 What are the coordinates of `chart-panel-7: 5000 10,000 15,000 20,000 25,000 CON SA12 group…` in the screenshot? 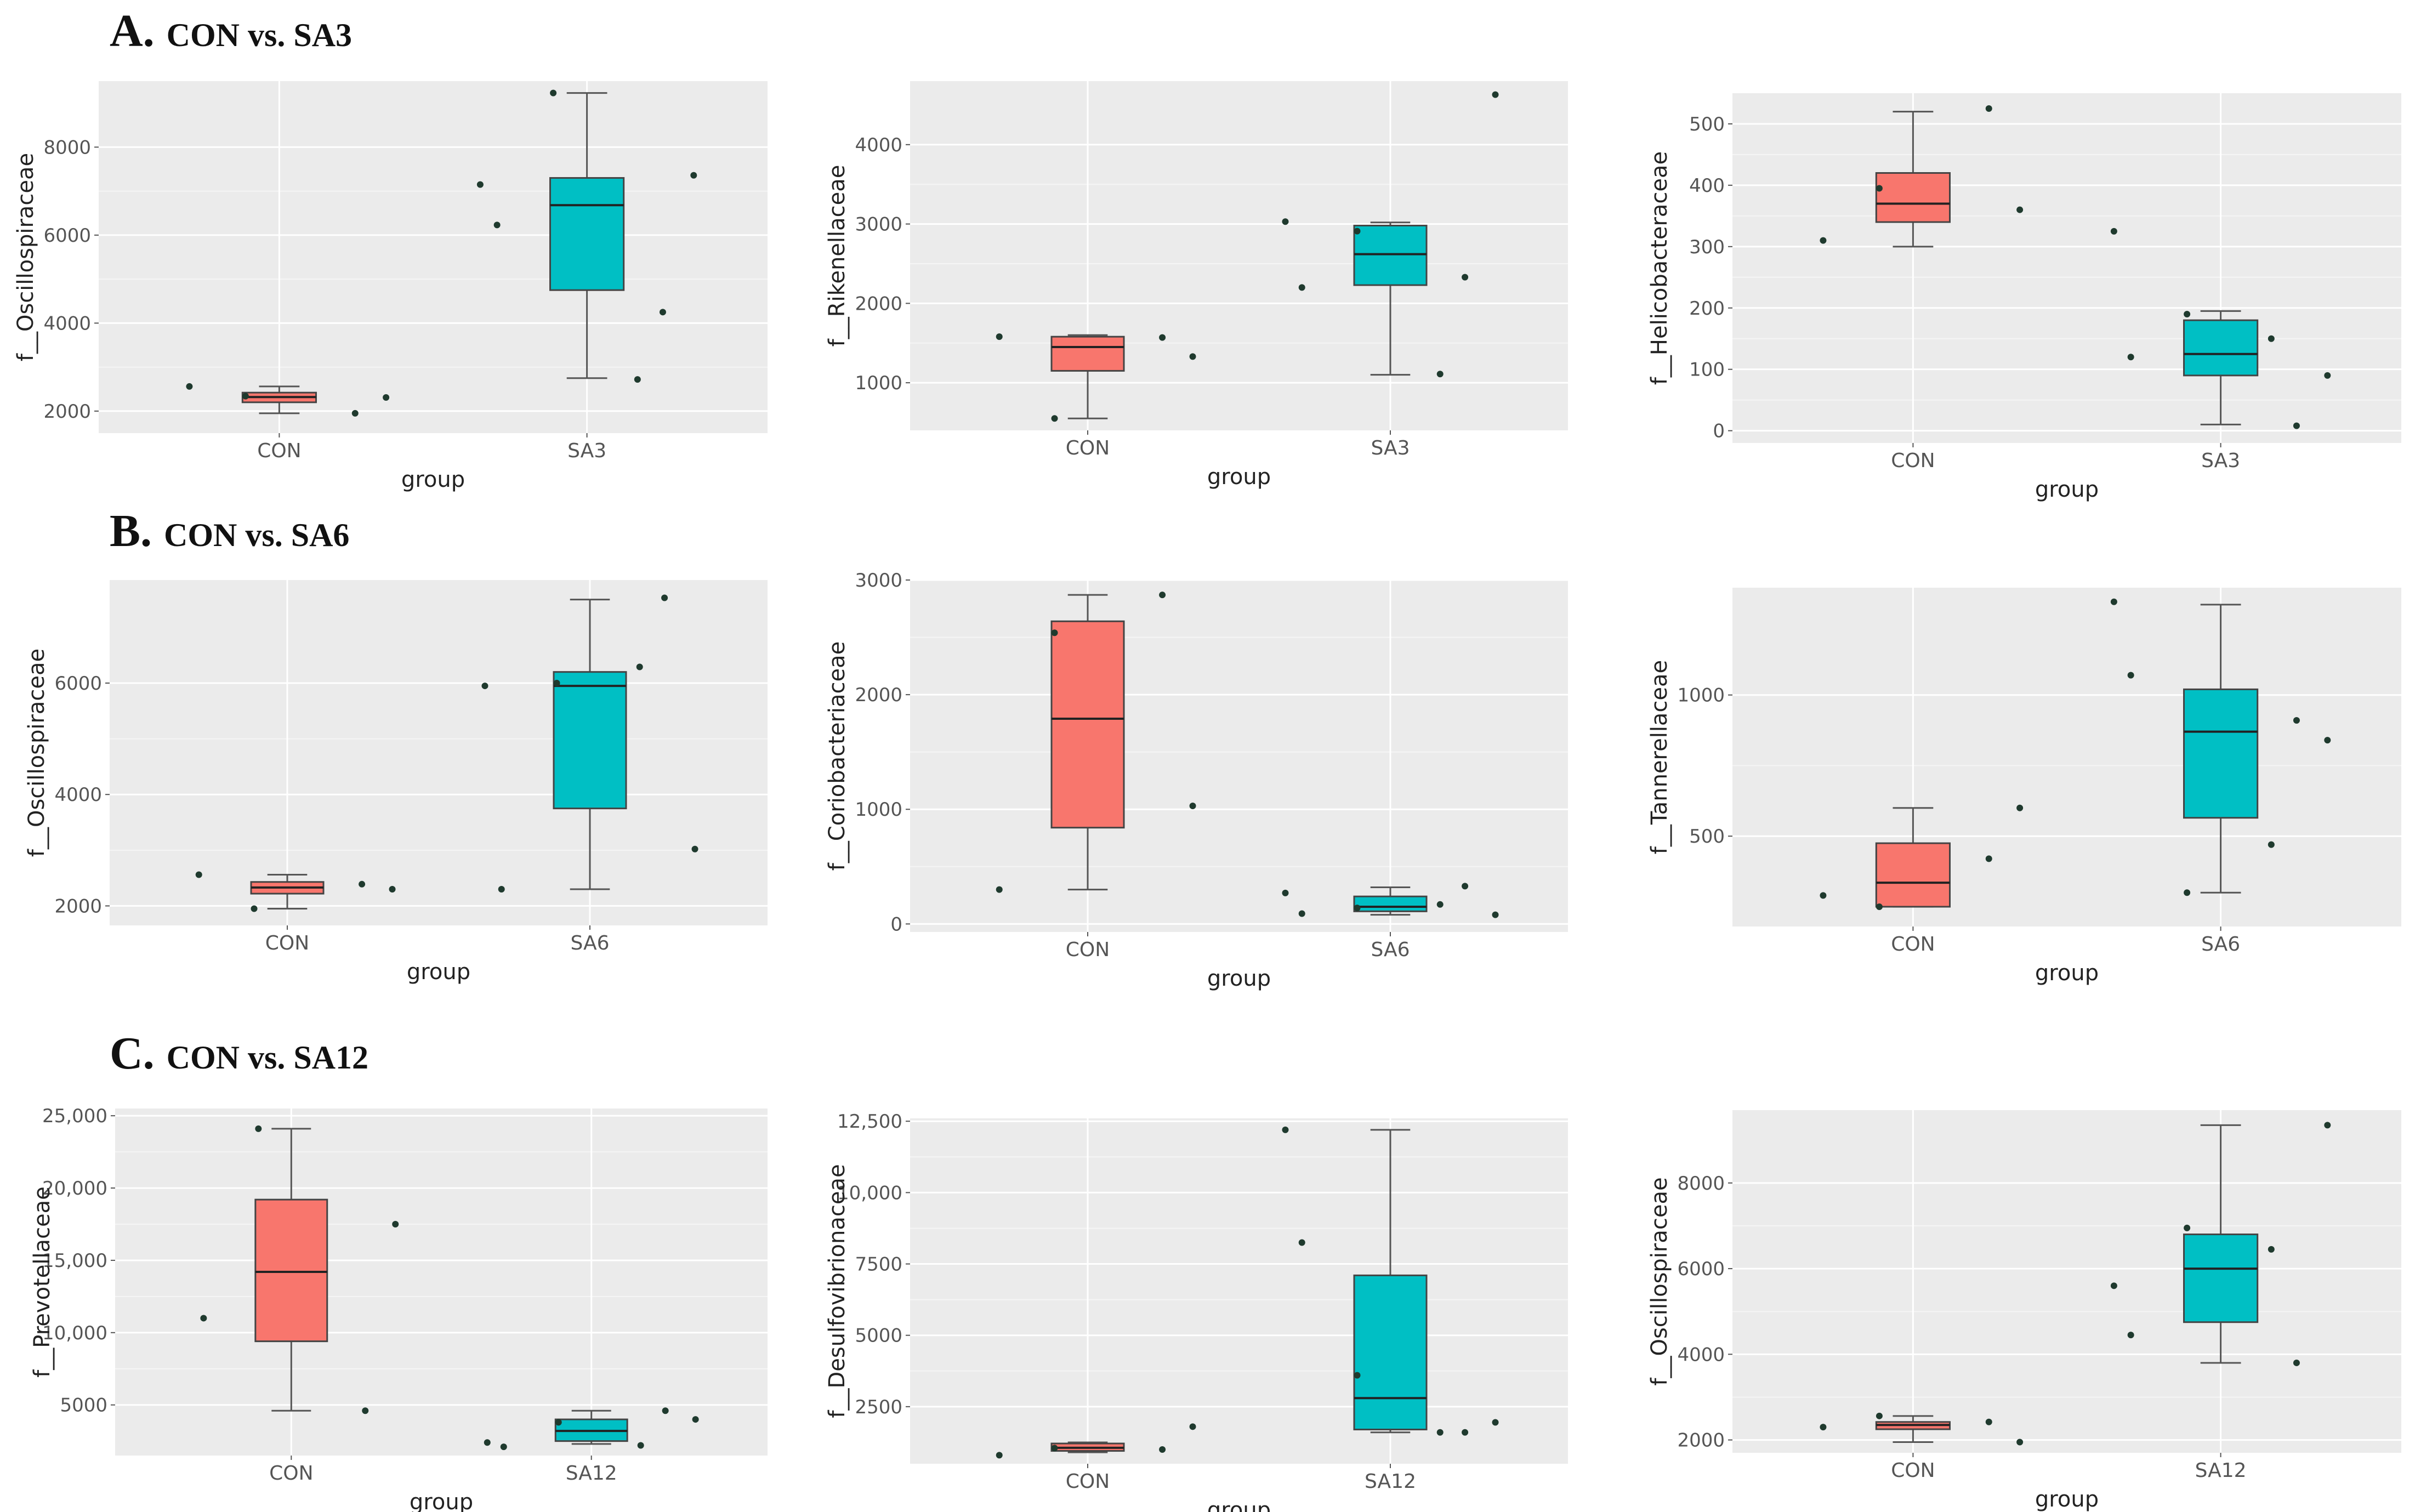 It's located at (399, 1308).